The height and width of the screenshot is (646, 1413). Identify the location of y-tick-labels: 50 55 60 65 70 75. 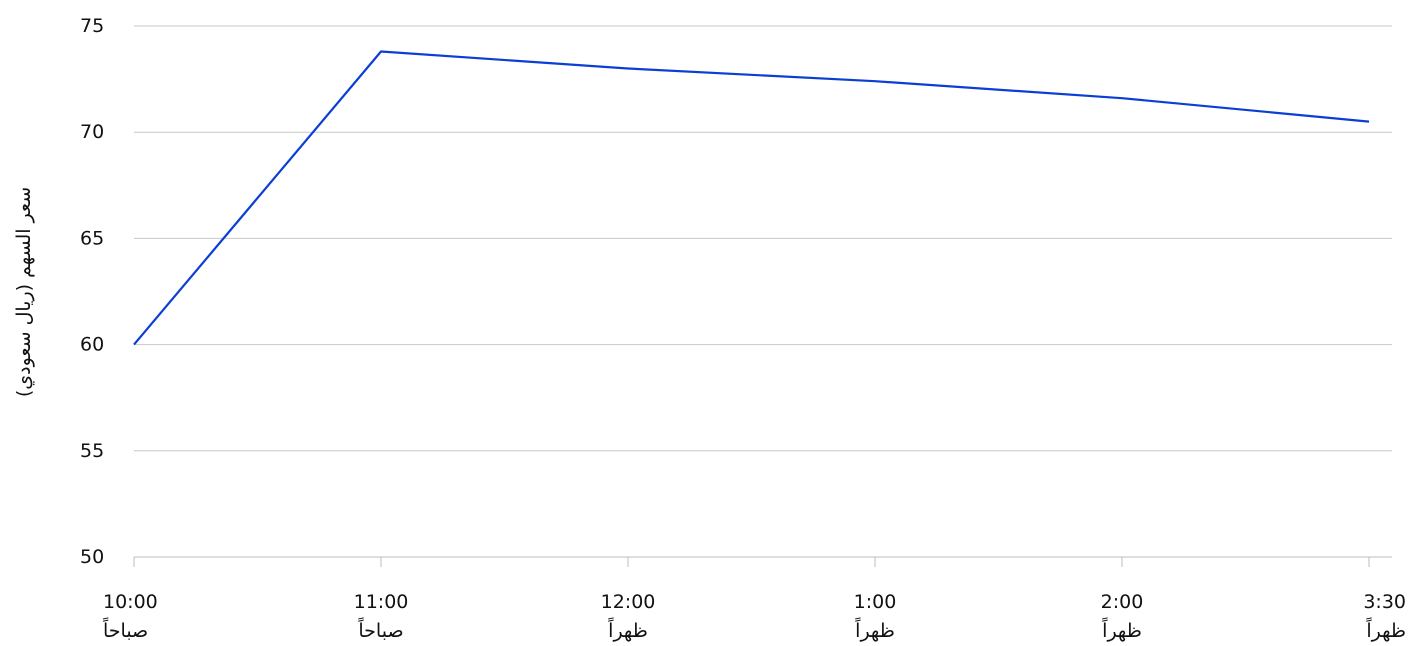
(92, 291).